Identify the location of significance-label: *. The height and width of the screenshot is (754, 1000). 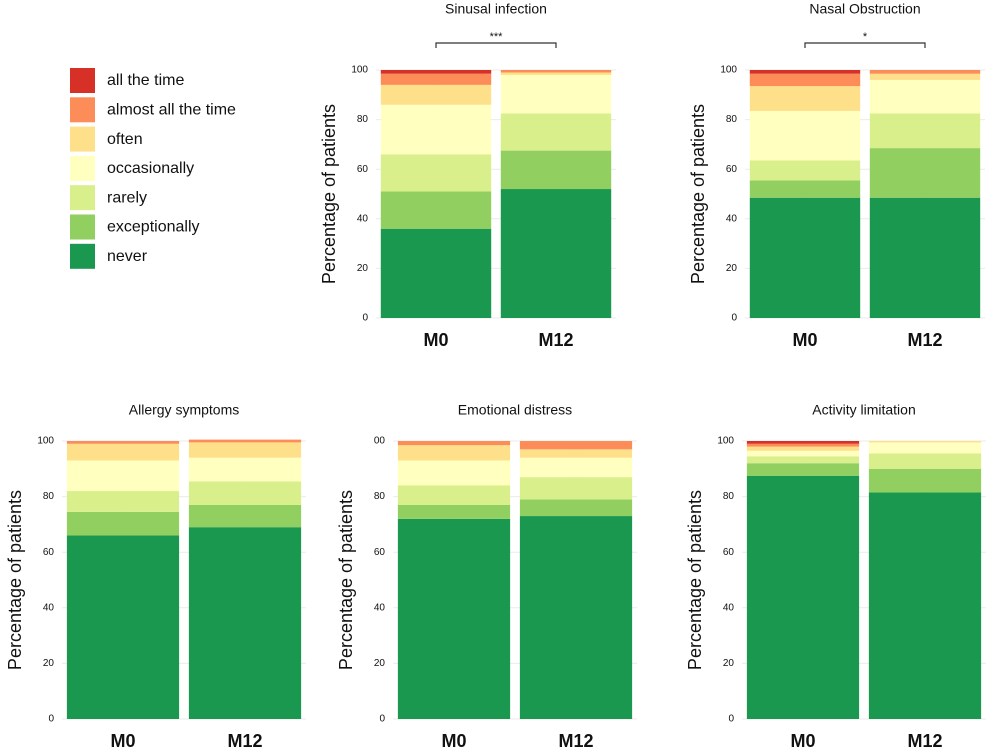
(865, 37).